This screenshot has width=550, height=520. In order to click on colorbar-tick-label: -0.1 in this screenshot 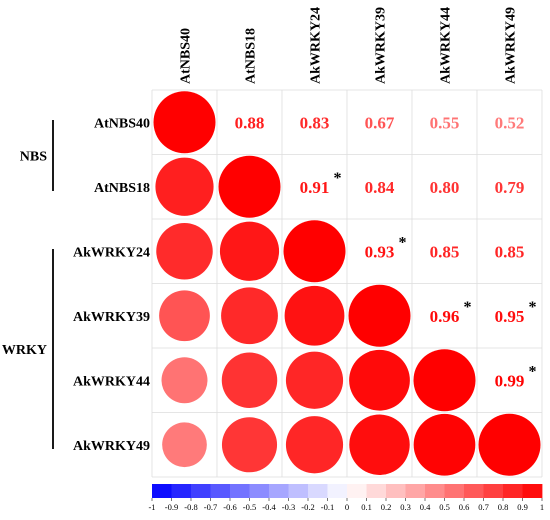, I will do `click(327, 507)`.